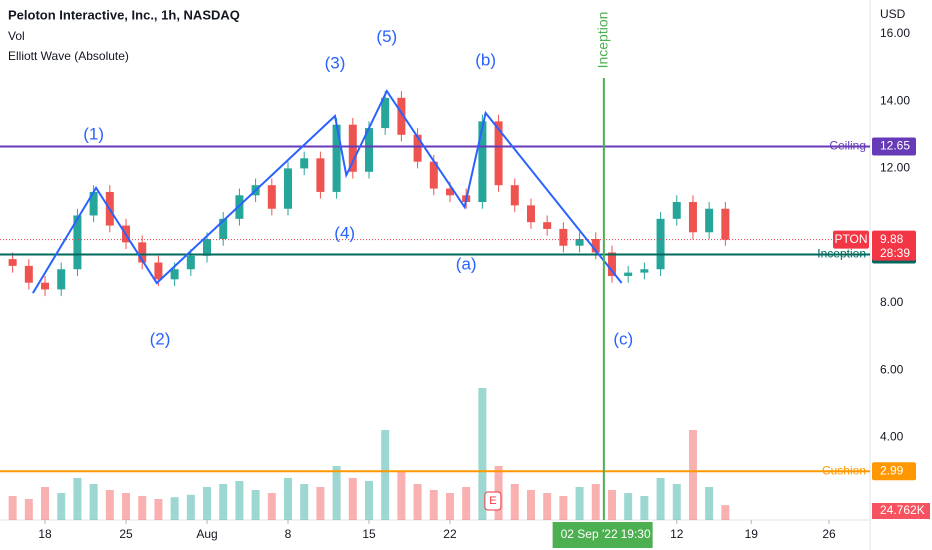  I want to click on earnings-label: E, so click(492, 501).